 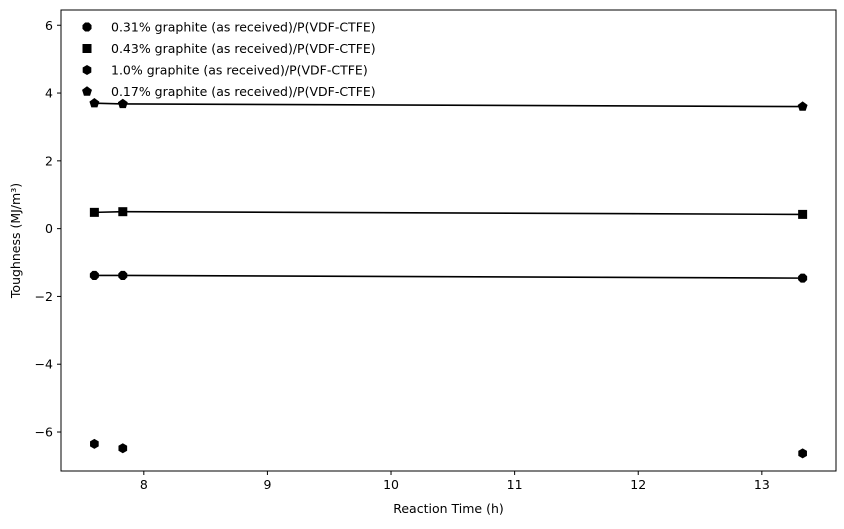 I want to click on x-tick-label: 9, so click(x=267, y=484).